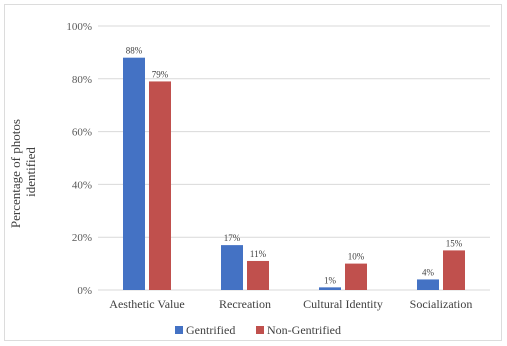 The height and width of the screenshot is (346, 507). I want to click on legend: Gentrified Non-Gentrified, so click(258, 330).